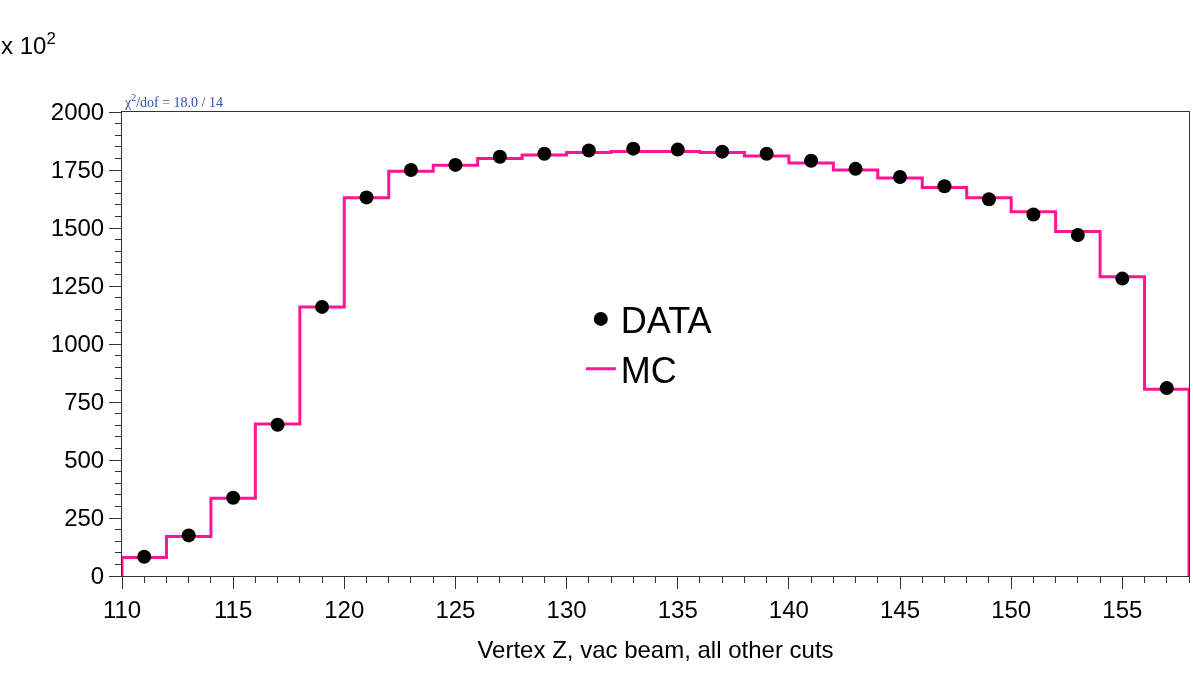 The image size is (1193, 688). What do you see at coordinates (677, 609) in the screenshot?
I see `x-tick-label: 135` at bounding box center [677, 609].